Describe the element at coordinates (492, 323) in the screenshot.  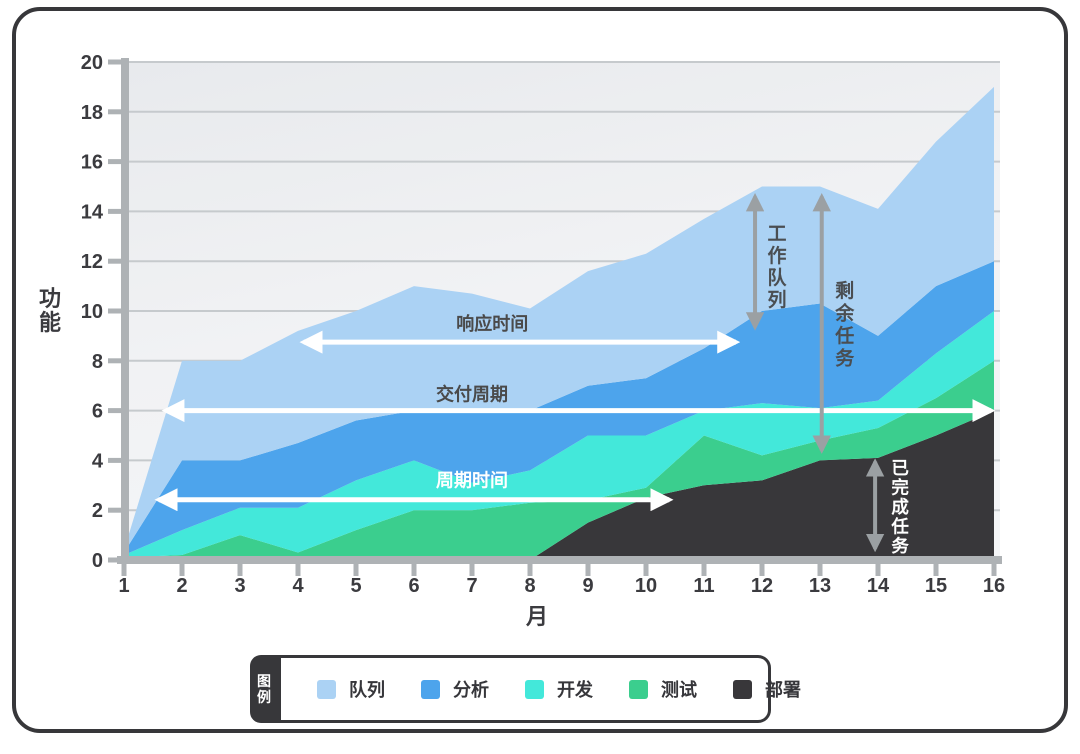
I see `annotation-label-0: 响应时间` at that location.